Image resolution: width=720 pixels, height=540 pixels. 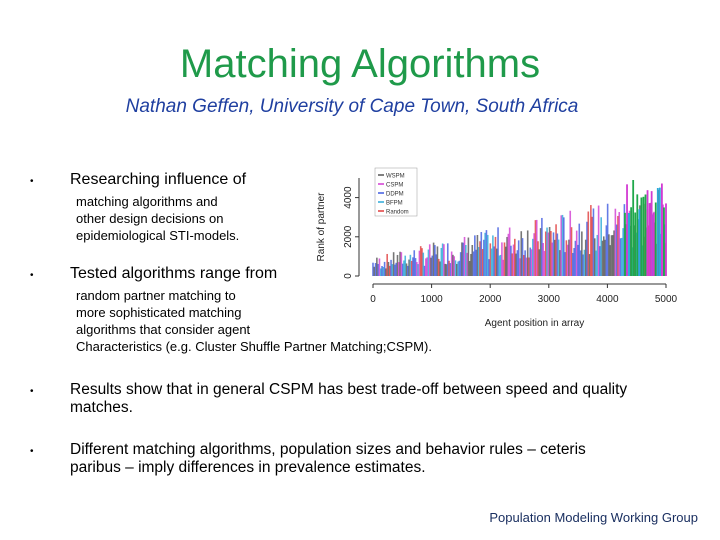 What do you see at coordinates (348, 197) in the screenshot?
I see `y-tick-label: 4000` at bounding box center [348, 197].